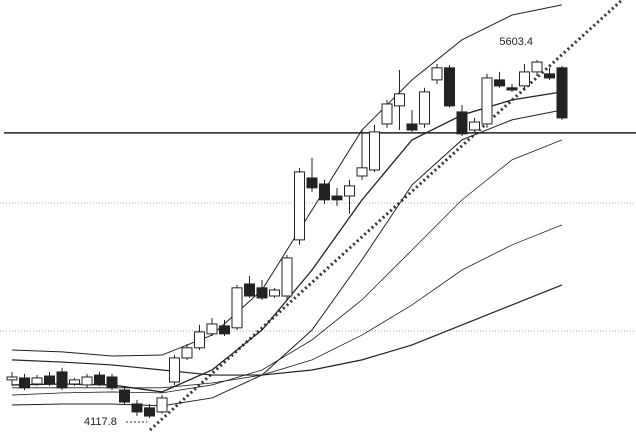  What do you see at coordinates (100, 422) in the screenshot?
I see `low-label: 4117.8` at bounding box center [100, 422].